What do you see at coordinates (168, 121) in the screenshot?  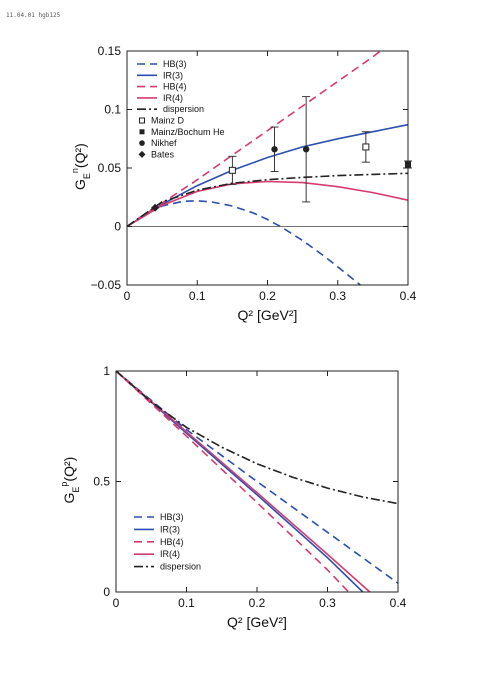 I see `legend-label: Mainz D` at bounding box center [168, 121].